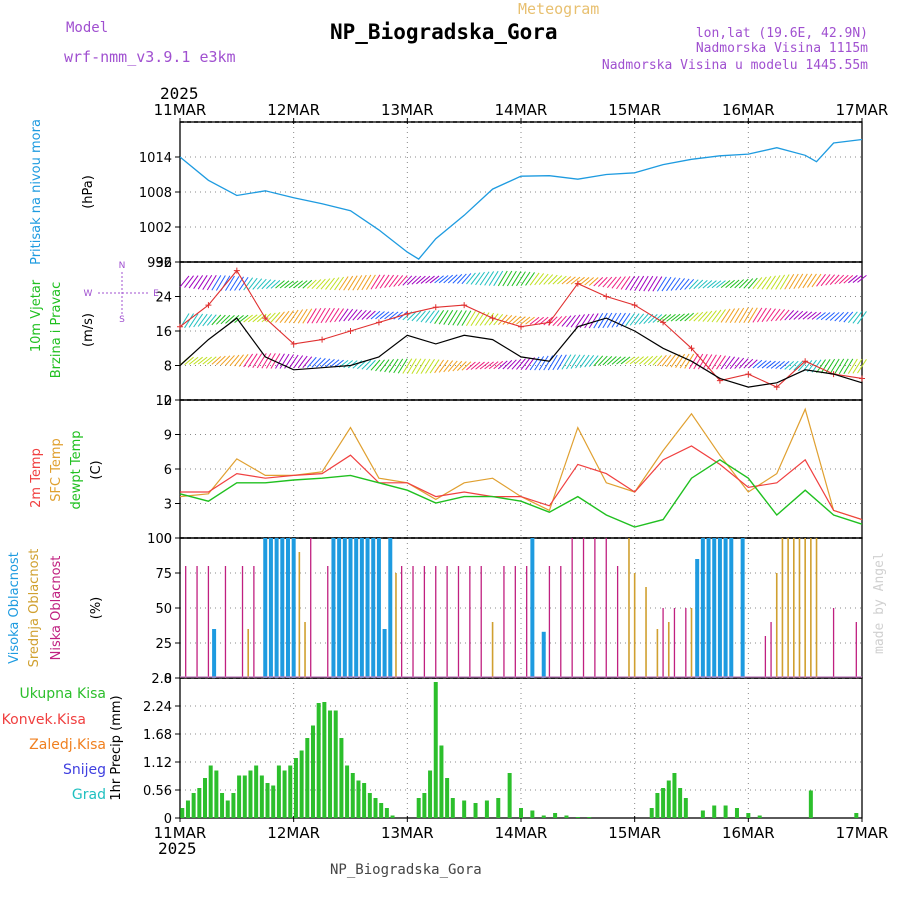  What do you see at coordinates (523, 281) in the screenshot?
I see `wind-band-upper` at bounding box center [523, 281].